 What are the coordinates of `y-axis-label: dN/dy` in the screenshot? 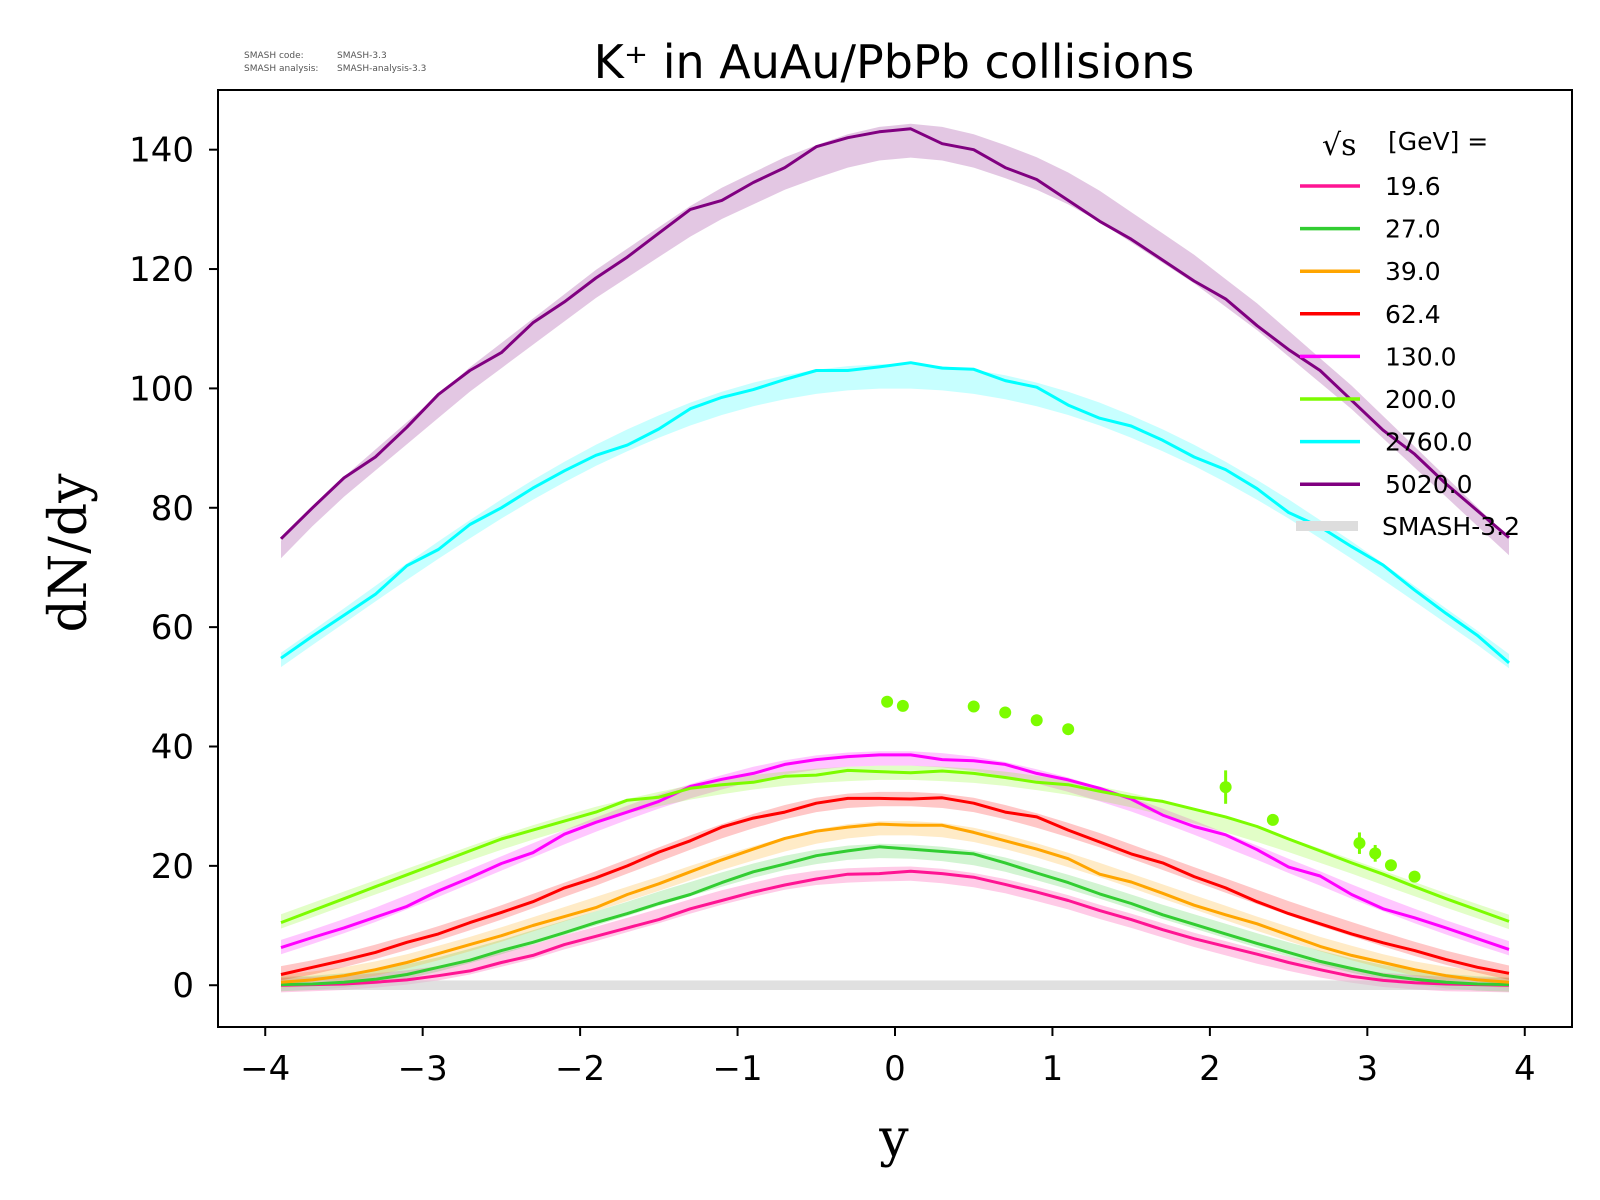 It's located at (69, 553).